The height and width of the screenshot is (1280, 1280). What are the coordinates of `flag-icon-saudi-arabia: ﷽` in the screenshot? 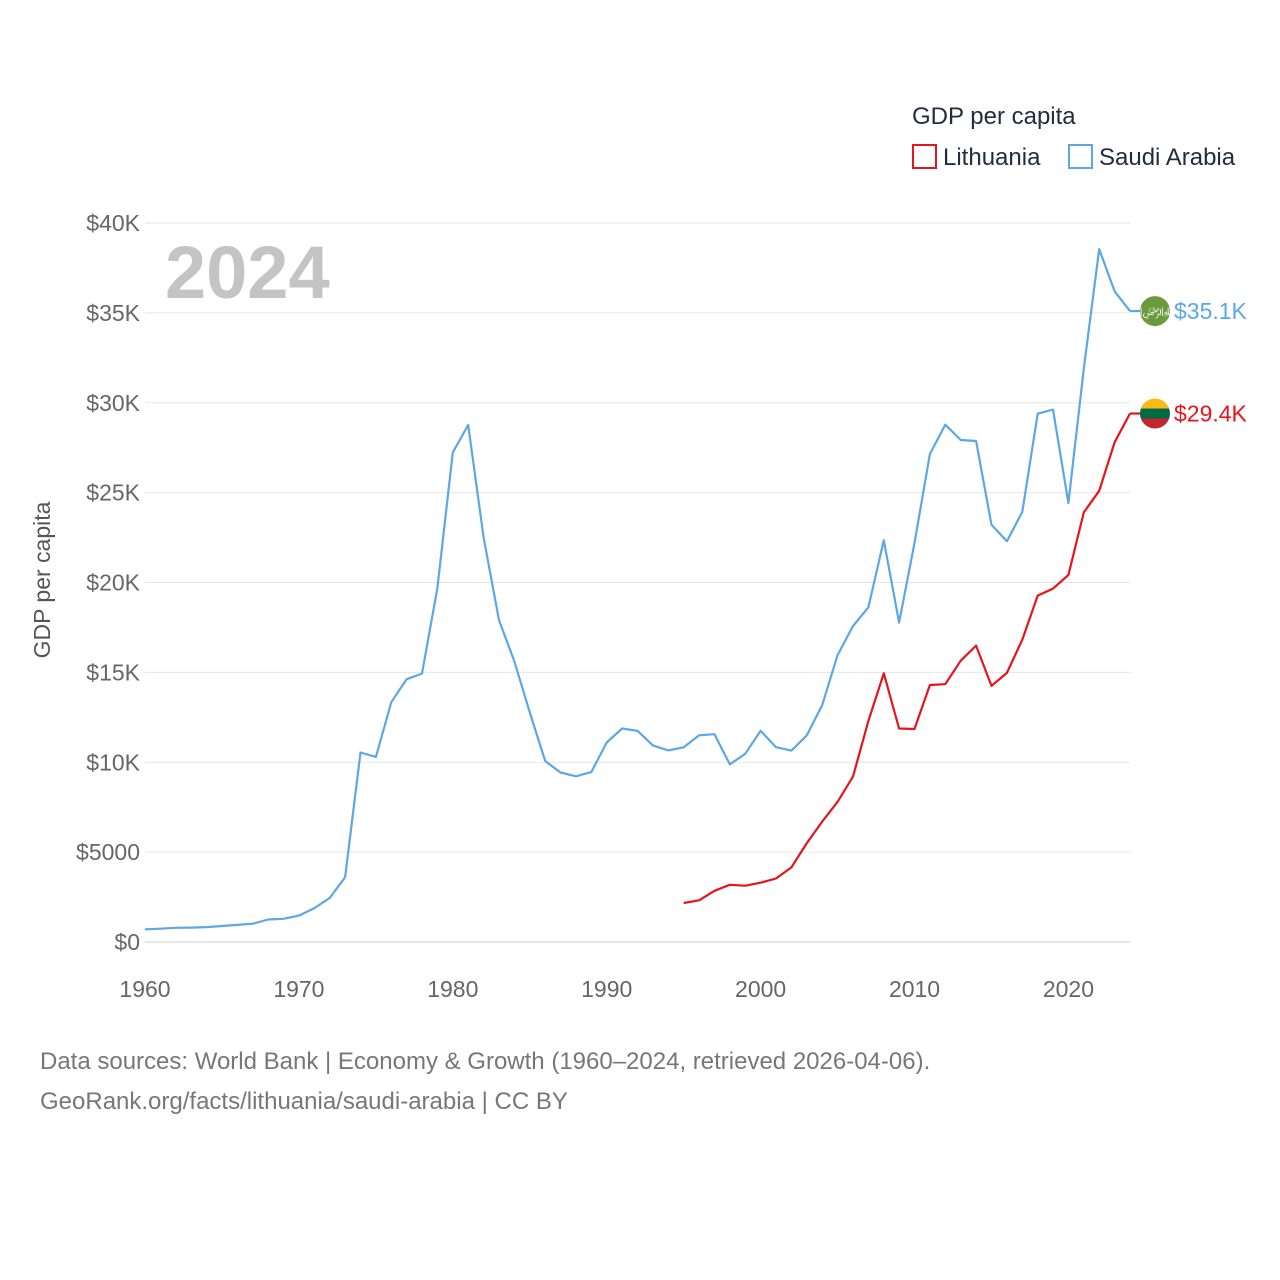 It's located at (1155, 311).